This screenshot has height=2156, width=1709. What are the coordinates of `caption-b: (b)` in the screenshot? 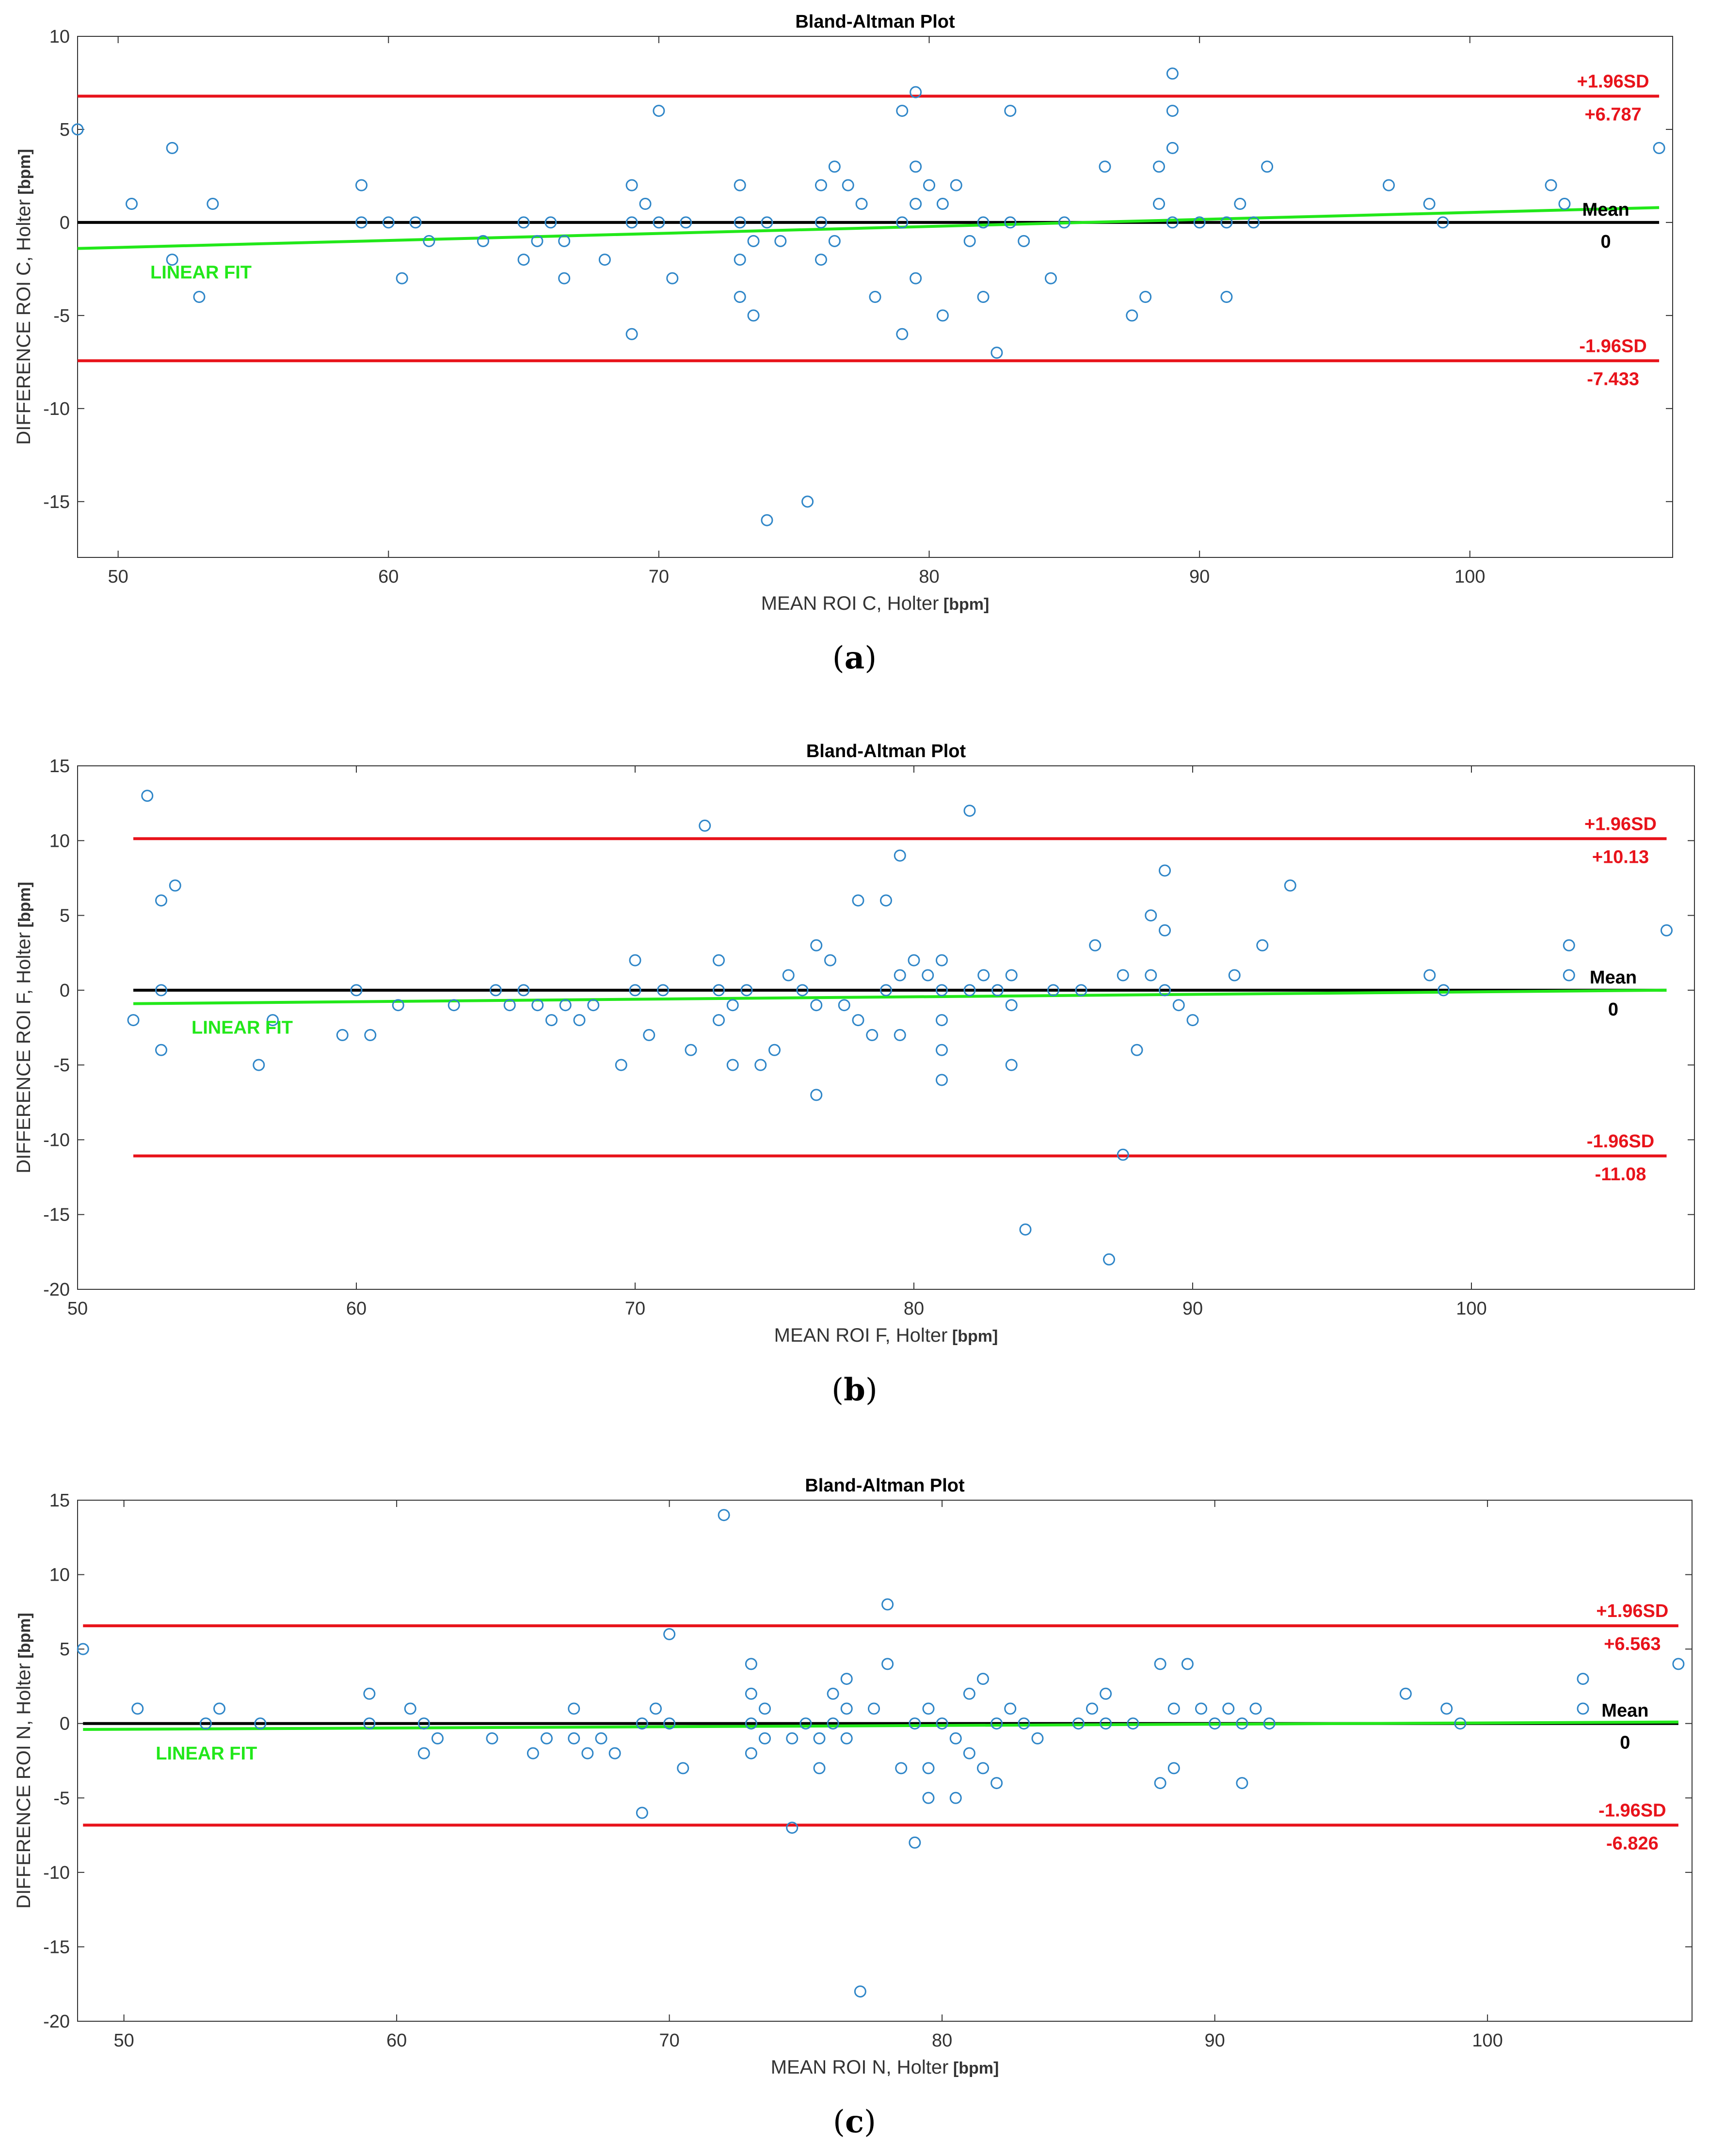 It's located at (854, 1390).